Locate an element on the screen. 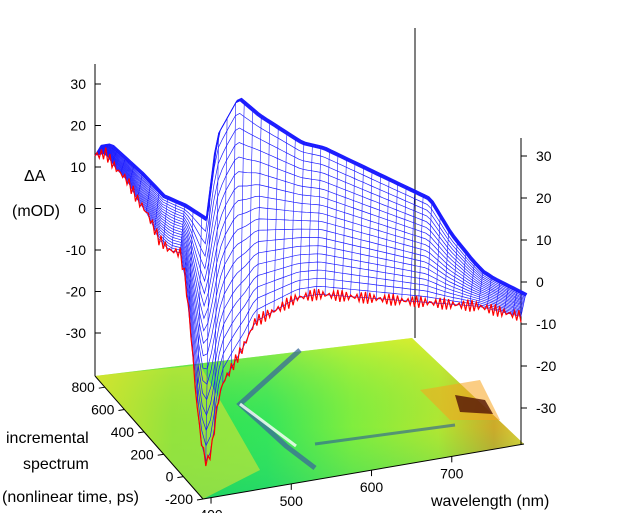  y-tick-label: -200 is located at coordinates (179, 499).